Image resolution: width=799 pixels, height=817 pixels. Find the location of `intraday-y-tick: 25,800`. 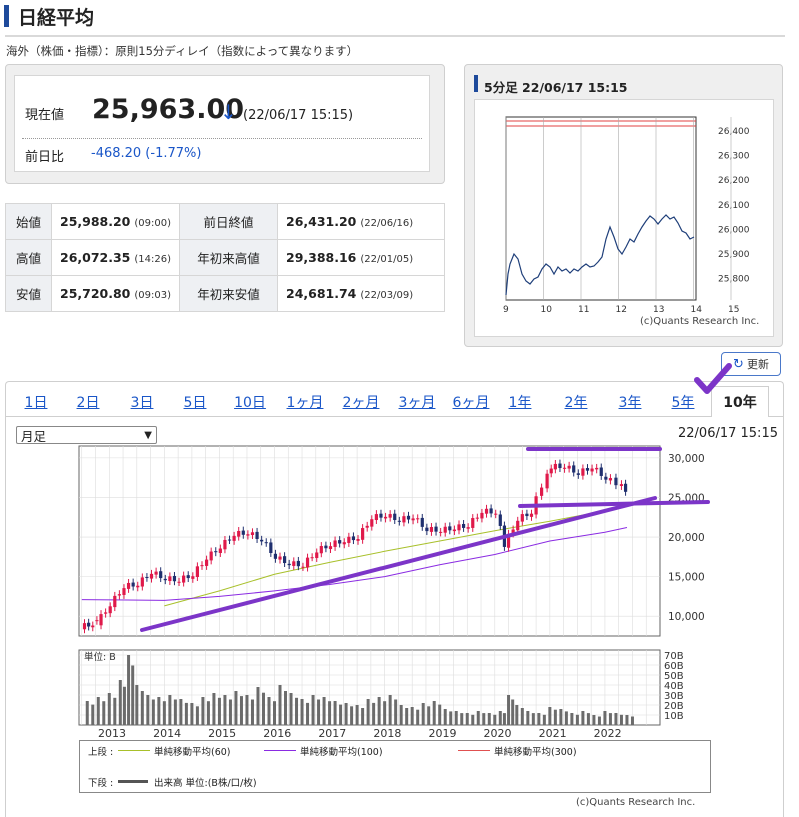

intraday-y-tick: 25,800 is located at coordinates (734, 280).